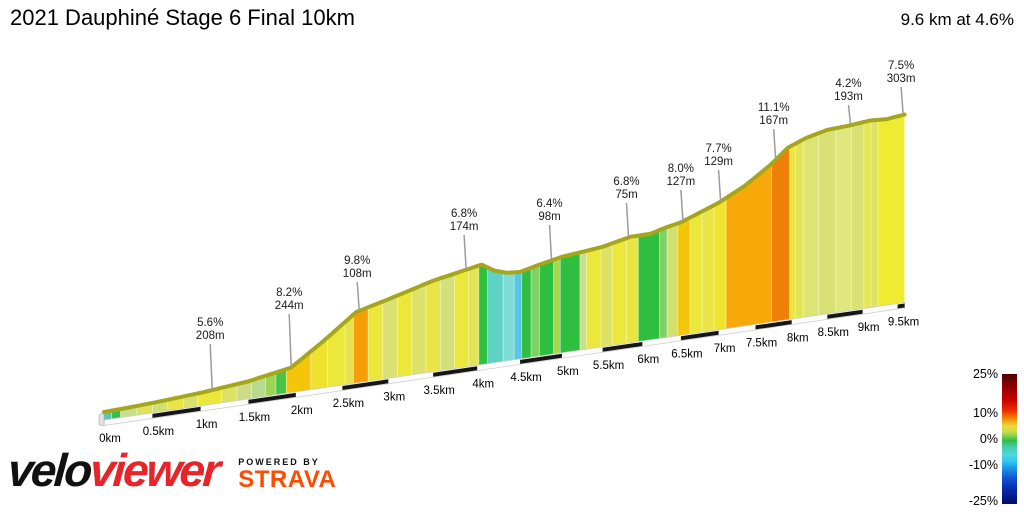 The height and width of the screenshot is (512, 1024). Describe the element at coordinates (464, 220) in the screenshot. I see `gradient-annotation: 6.8% 174m` at that location.